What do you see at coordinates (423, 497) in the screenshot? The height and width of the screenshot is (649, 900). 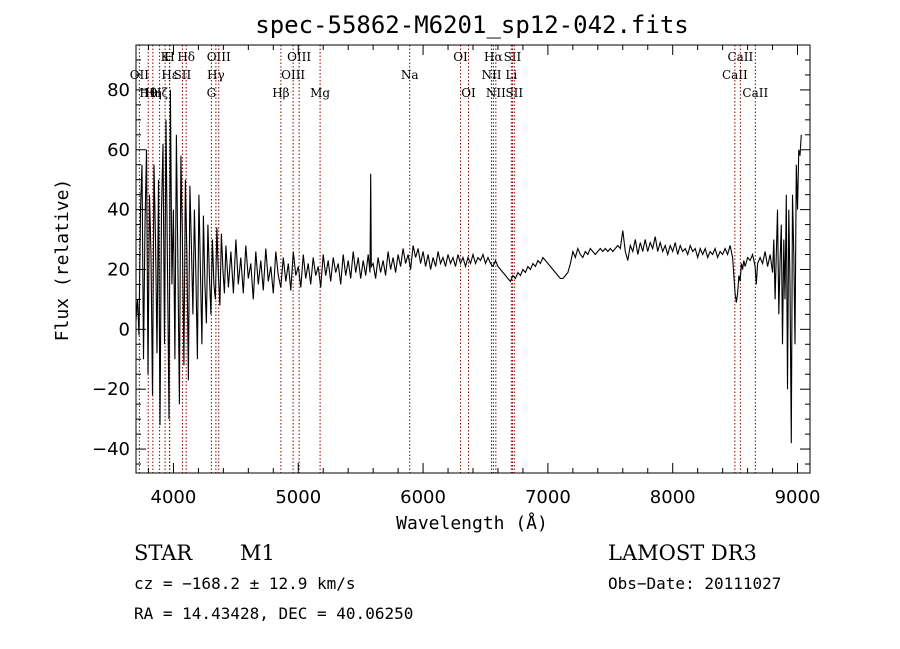 I see `x-tick-label: 6000` at bounding box center [423, 497].